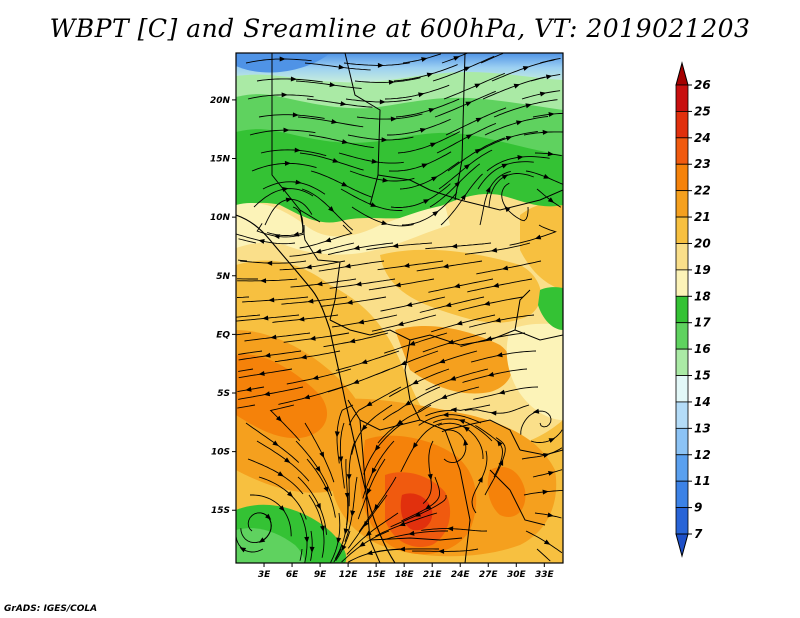 This screenshot has width=800, height=618. What do you see at coordinates (550, 308) in the screenshot?
I see `field-17c-east` at bounding box center [550, 308].